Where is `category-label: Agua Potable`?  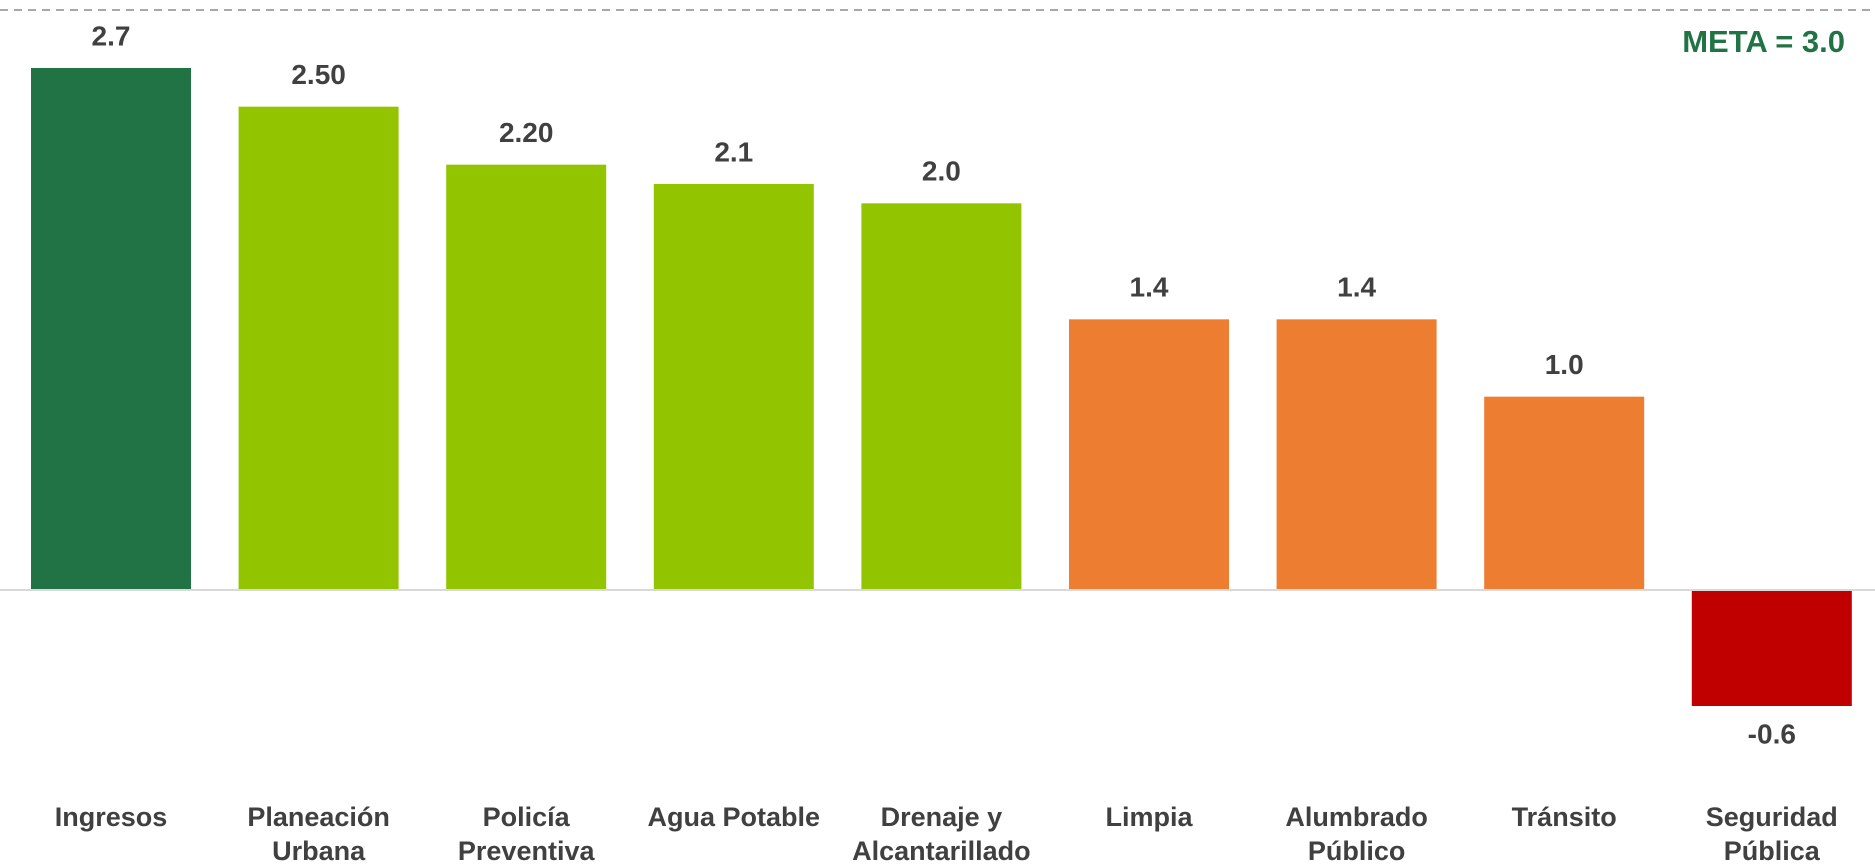
category-label: Agua Potable is located at coordinates (734, 817).